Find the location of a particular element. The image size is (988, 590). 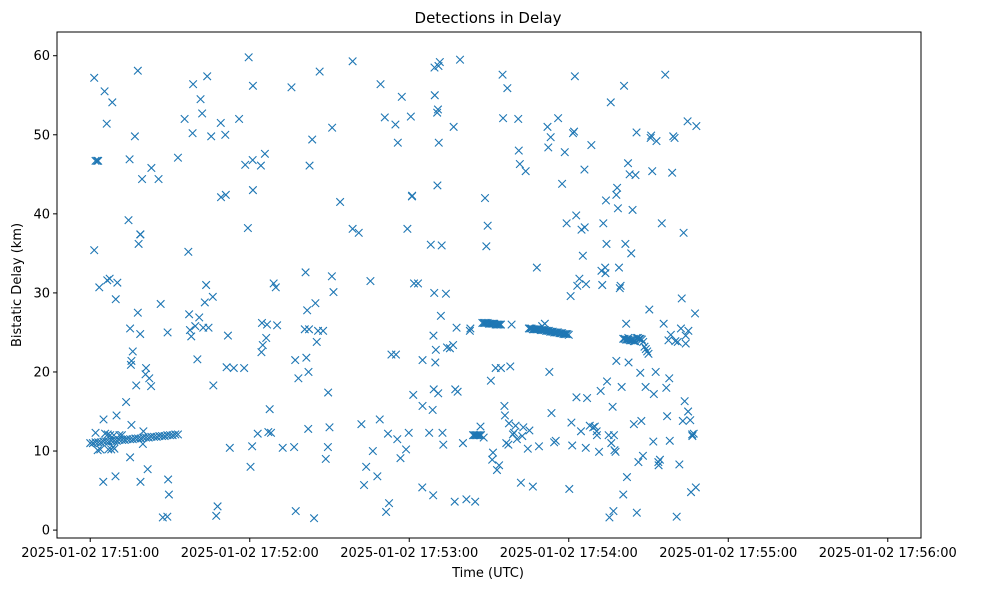

y-tick-label: 30 is located at coordinates (41, 293).